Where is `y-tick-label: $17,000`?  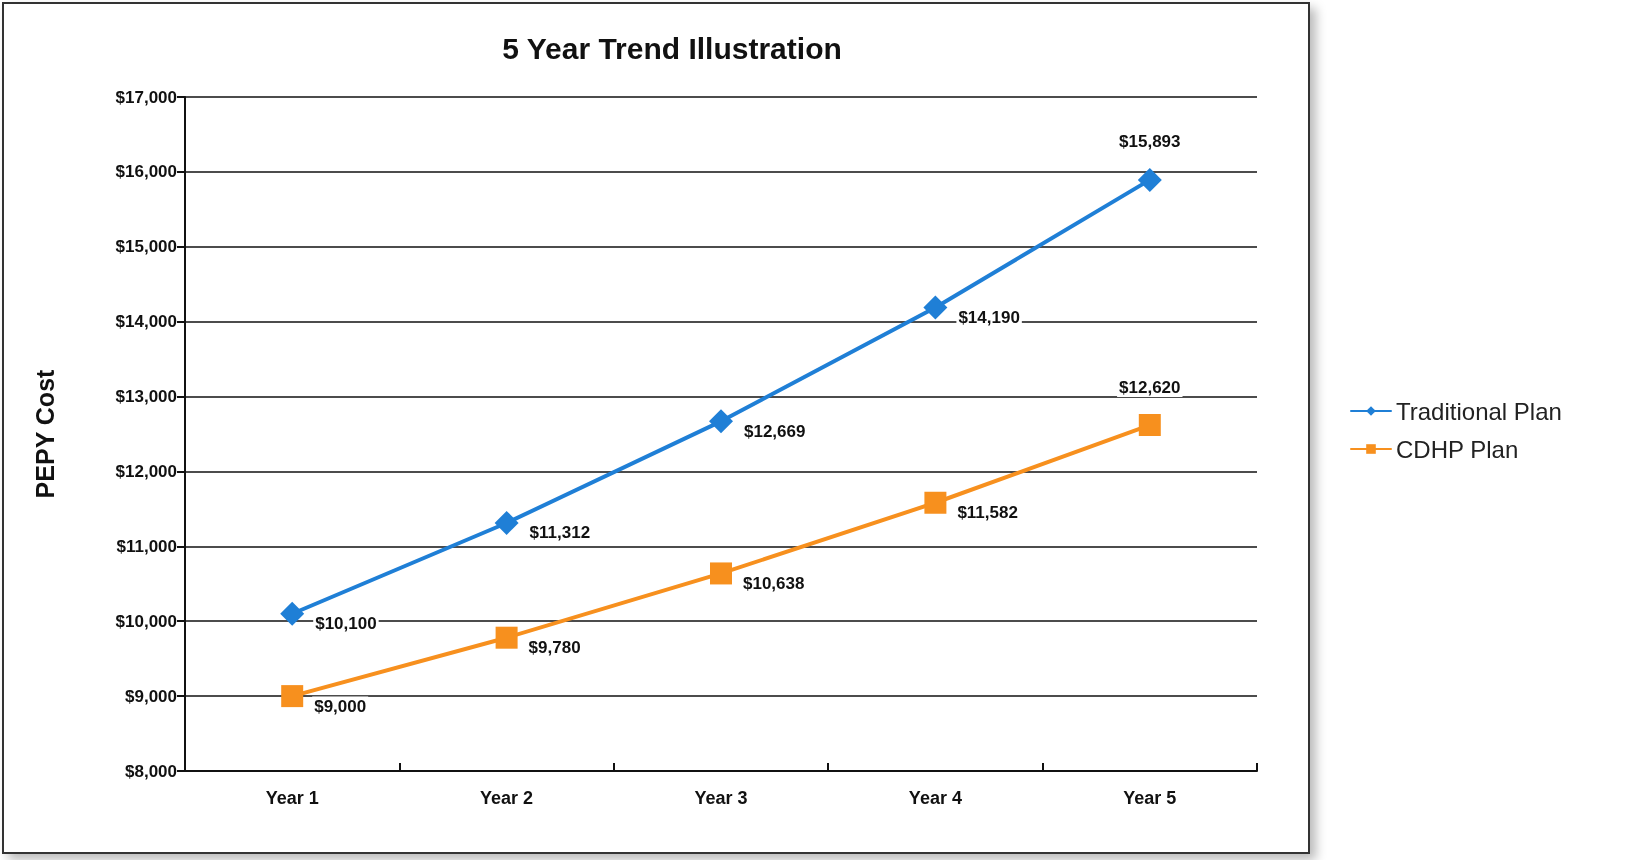 y-tick-label: $17,000 is located at coordinates (146, 97).